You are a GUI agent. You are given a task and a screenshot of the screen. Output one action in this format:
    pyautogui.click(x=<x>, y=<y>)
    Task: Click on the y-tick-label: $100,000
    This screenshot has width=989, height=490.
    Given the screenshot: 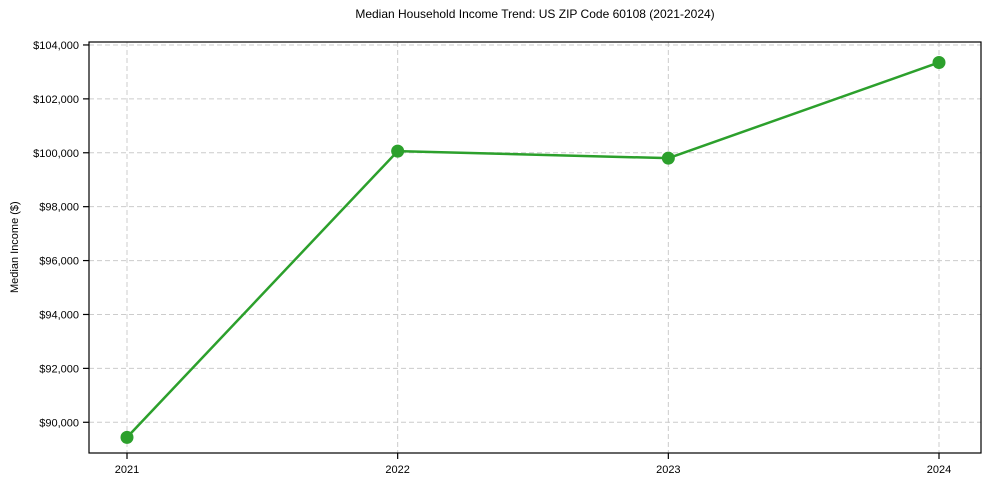 What is the action you would take?
    pyautogui.click(x=56, y=154)
    